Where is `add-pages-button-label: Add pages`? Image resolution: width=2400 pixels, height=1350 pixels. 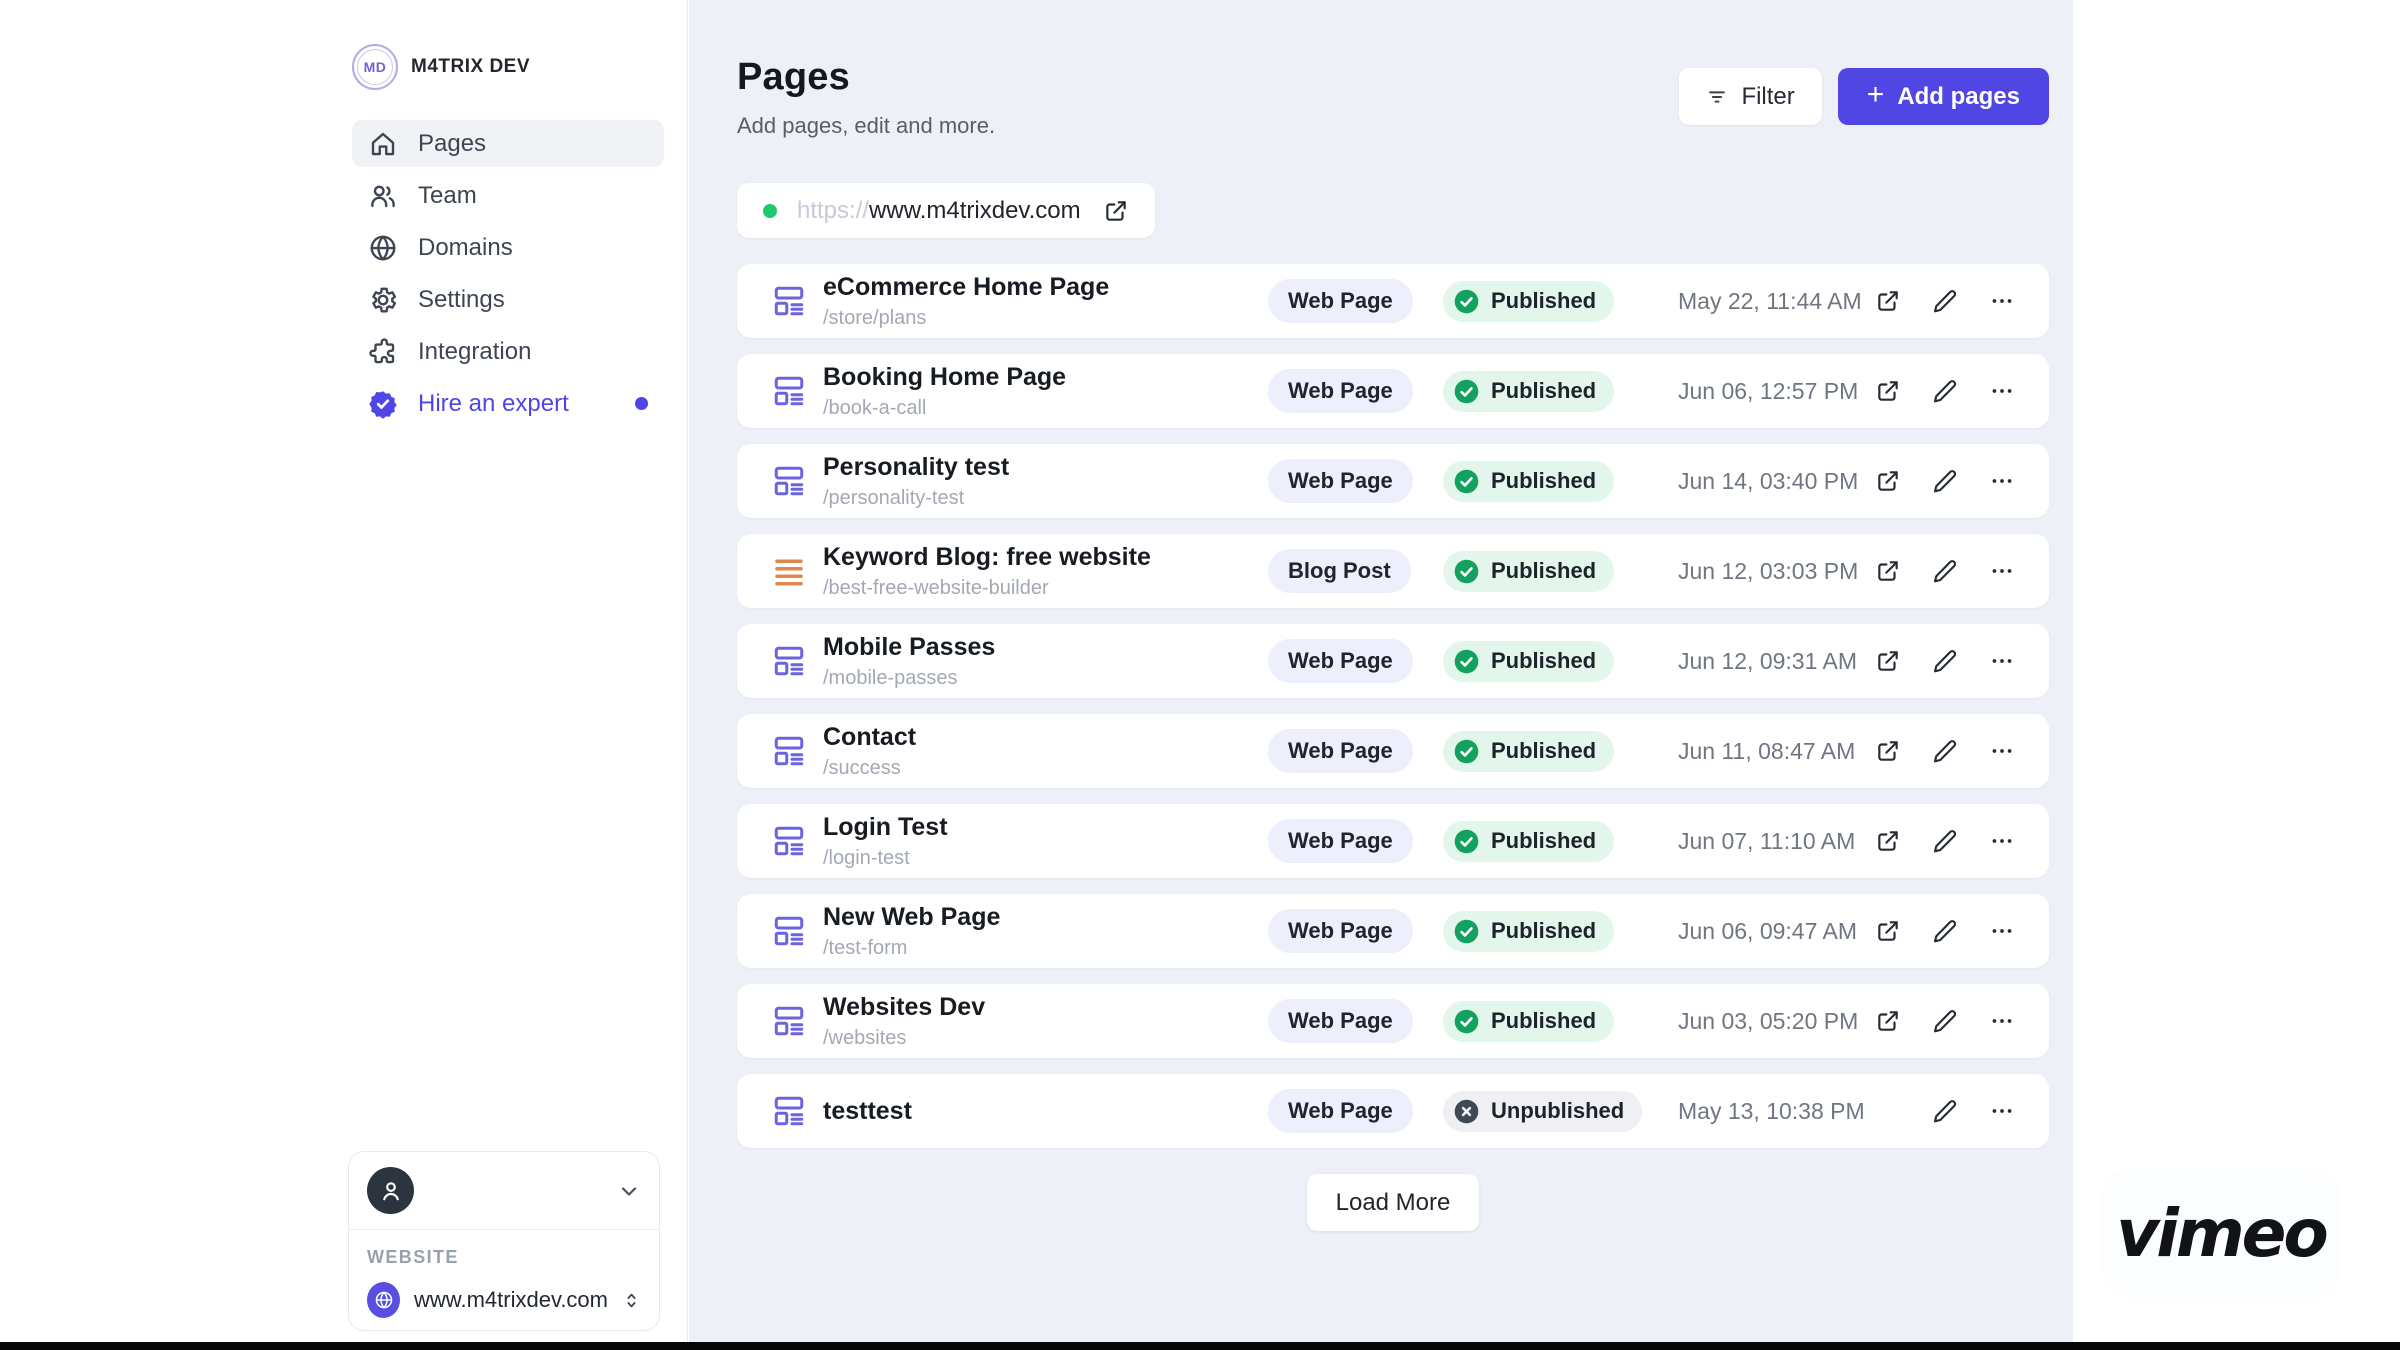
add-pages-button-label: Add pages is located at coordinates (1958, 96).